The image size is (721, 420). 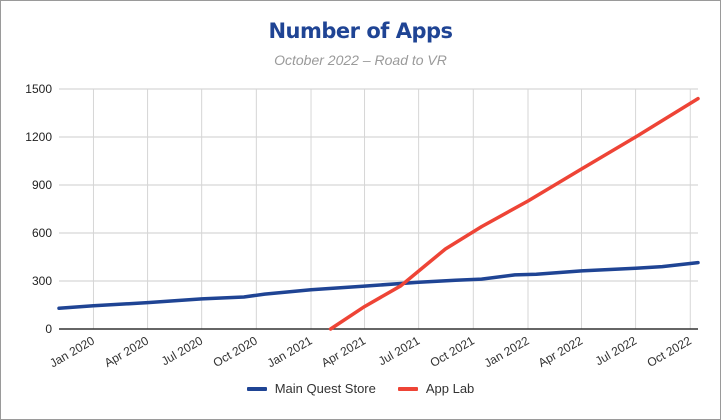 I want to click on legend: Main Quest Store App Lab, so click(x=360, y=388).